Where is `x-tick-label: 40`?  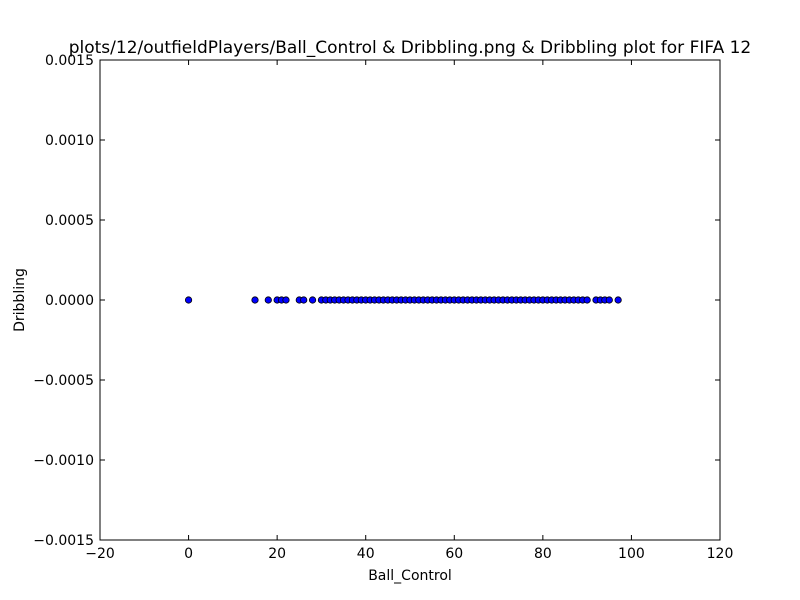
x-tick-label: 40 is located at coordinates (366, 554).